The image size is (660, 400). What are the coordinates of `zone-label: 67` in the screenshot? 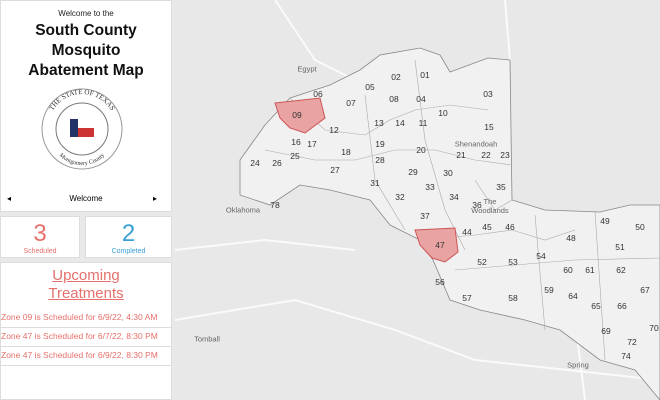 It's located at (645, 290).